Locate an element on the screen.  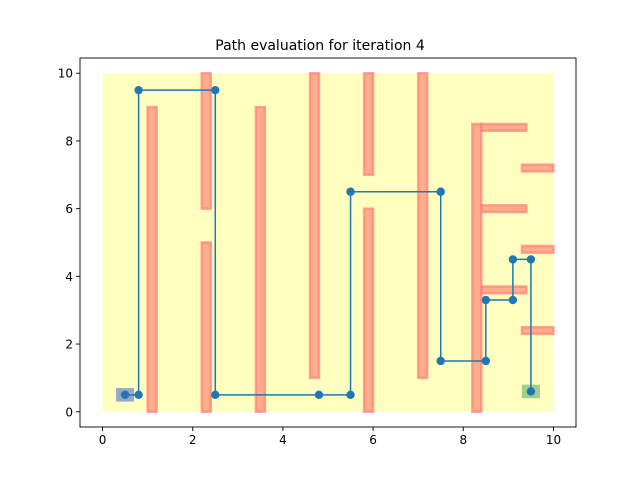
y-tick-label: 4 is located at coordinates (69, 277).